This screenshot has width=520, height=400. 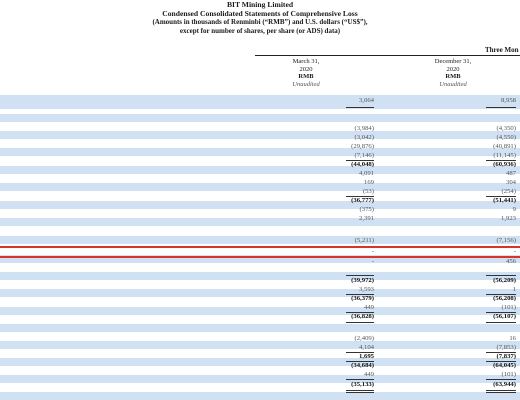 I want to click on cell-december: (4,550), so click(x=506, y=137).